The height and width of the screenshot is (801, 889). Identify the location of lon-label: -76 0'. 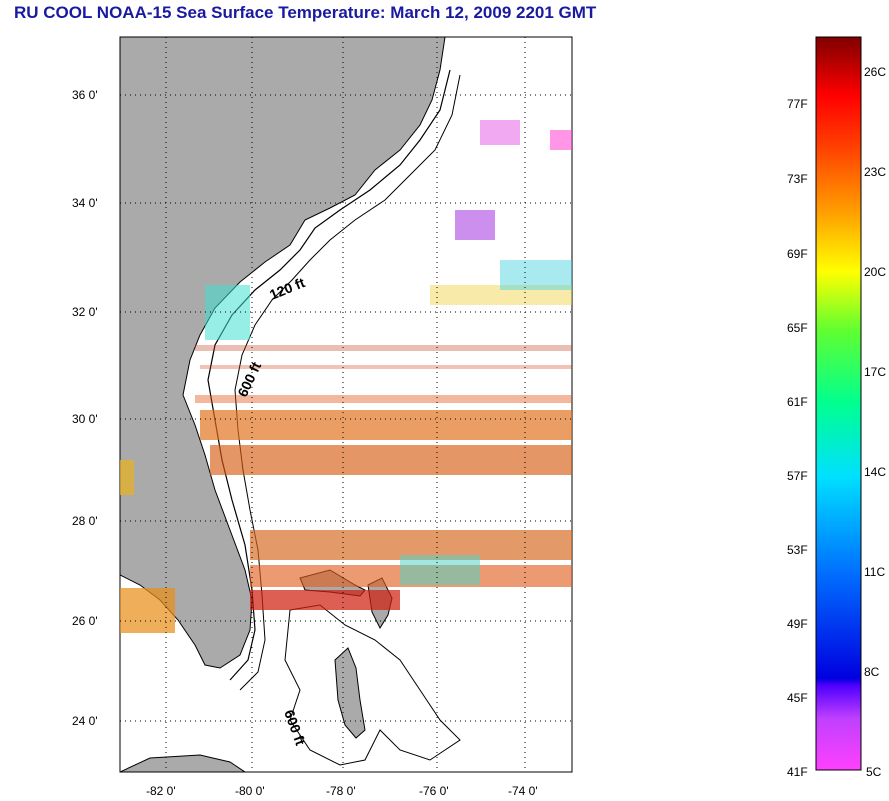
(434, 791).